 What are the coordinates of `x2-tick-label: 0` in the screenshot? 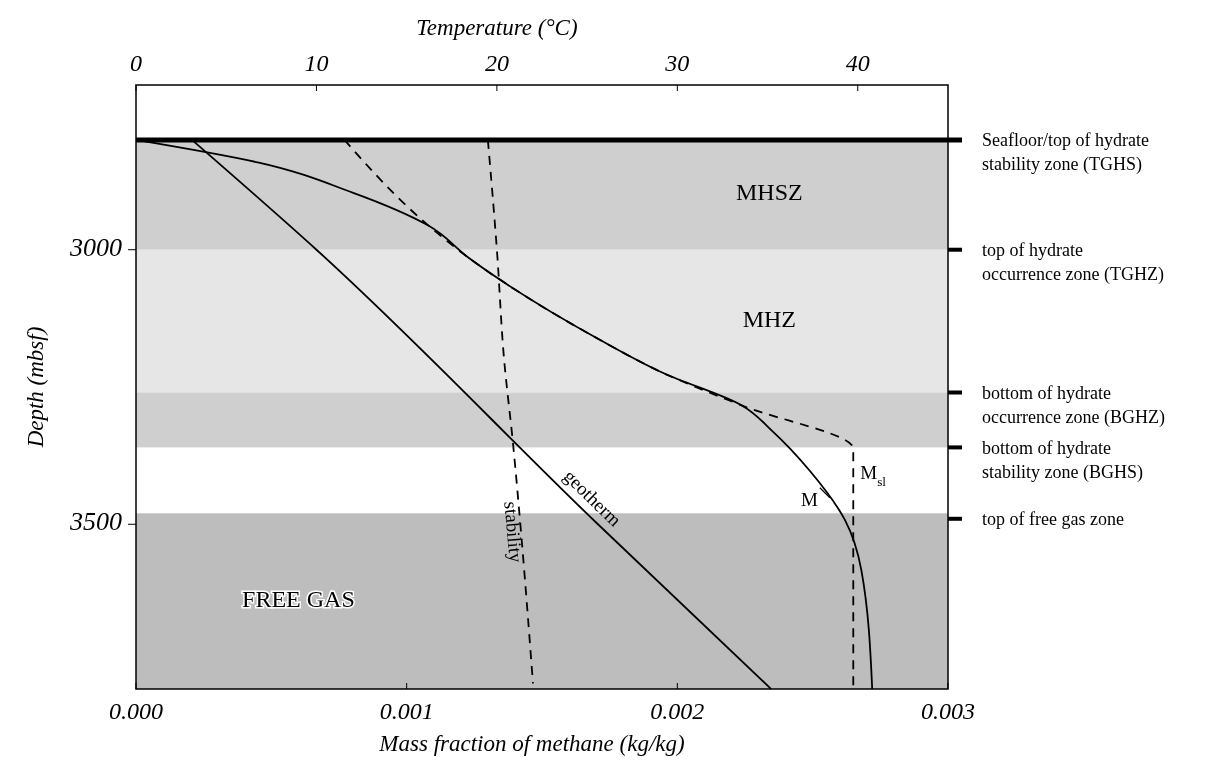 It's located at (136, 63).